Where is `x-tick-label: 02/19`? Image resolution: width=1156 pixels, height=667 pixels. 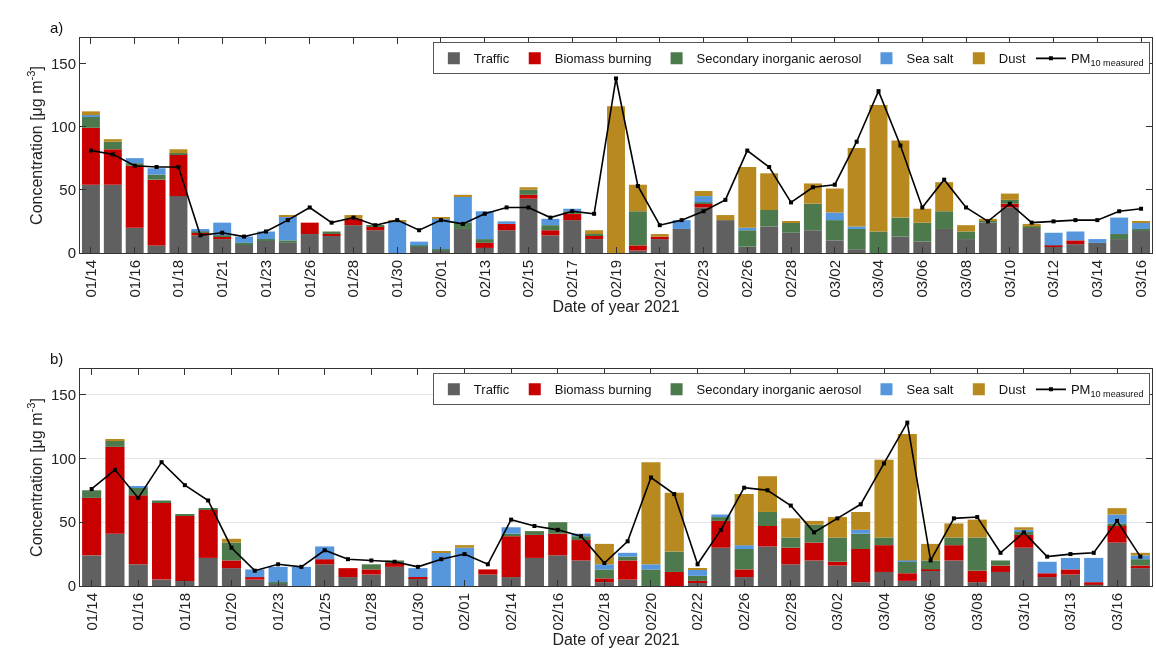
x-tick-label: 02/19 is located at coordinates (615, 279).